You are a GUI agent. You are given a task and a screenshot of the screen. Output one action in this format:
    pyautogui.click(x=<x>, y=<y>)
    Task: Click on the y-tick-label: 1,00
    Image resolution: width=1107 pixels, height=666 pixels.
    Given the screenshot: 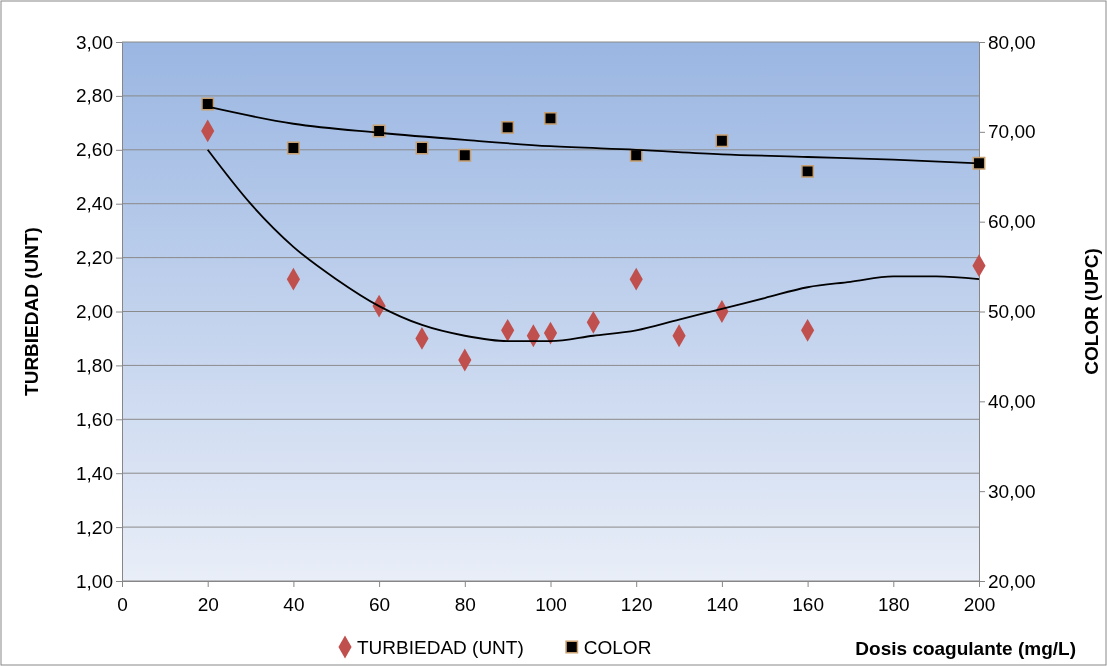 What is the action you would take?
    pyautogui.click(x=94, y=581)
    